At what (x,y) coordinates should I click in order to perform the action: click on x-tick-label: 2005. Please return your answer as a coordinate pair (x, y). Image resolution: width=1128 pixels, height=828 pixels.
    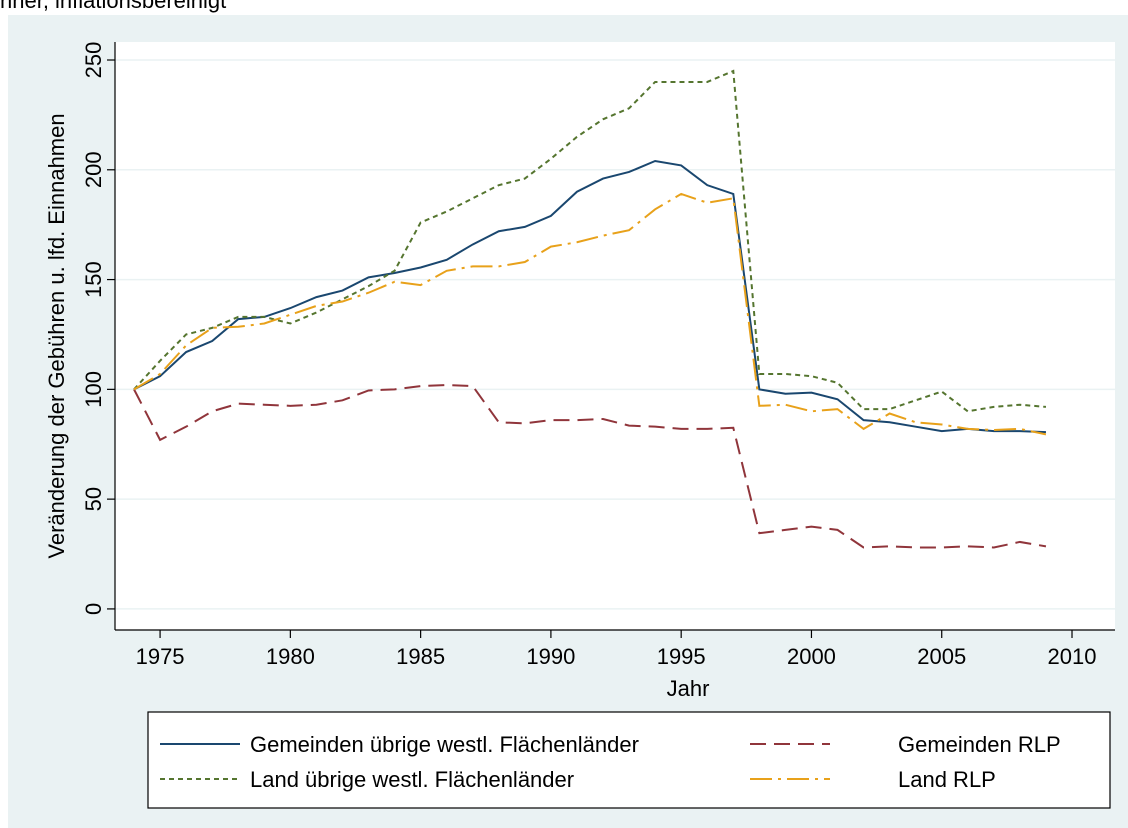
    Looking at the image, I should click on (941, 656).